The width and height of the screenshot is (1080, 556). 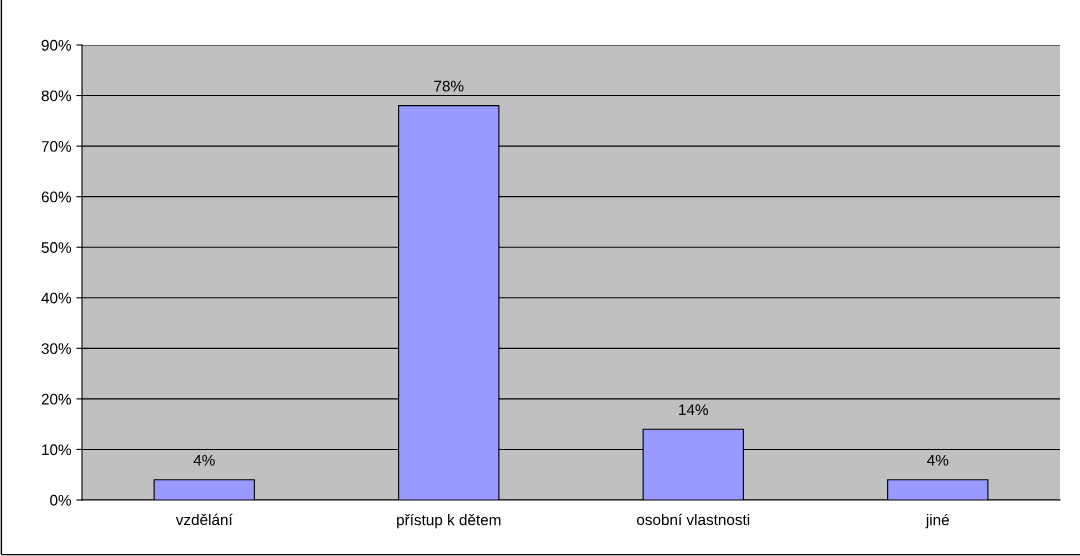 I want to click on x-tick-label: přístup k dětem, so click(x=449, y=521).